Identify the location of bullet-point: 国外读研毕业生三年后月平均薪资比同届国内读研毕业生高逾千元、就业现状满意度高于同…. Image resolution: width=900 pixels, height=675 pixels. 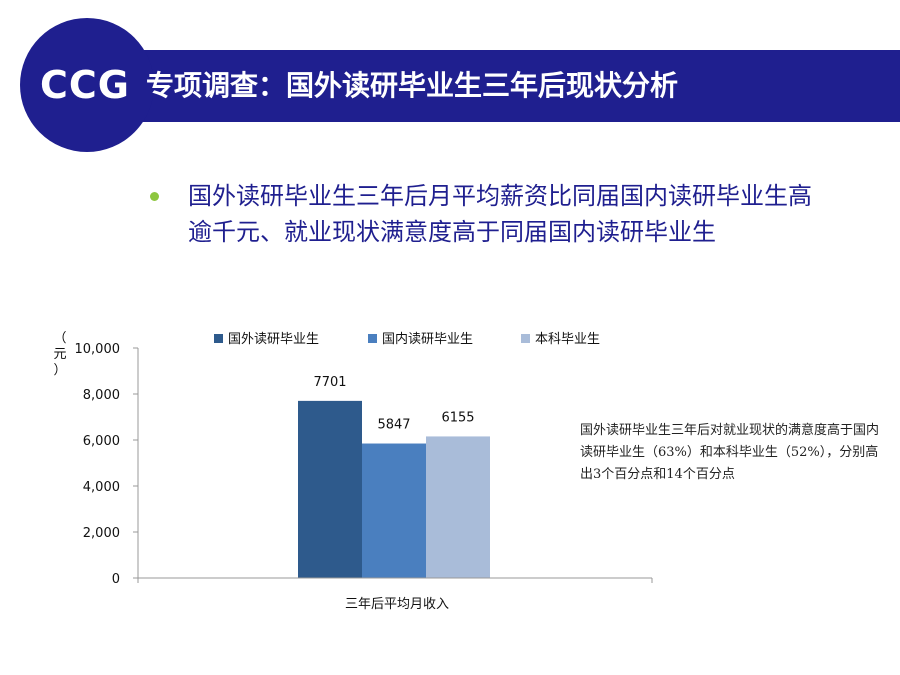
(490, 214).